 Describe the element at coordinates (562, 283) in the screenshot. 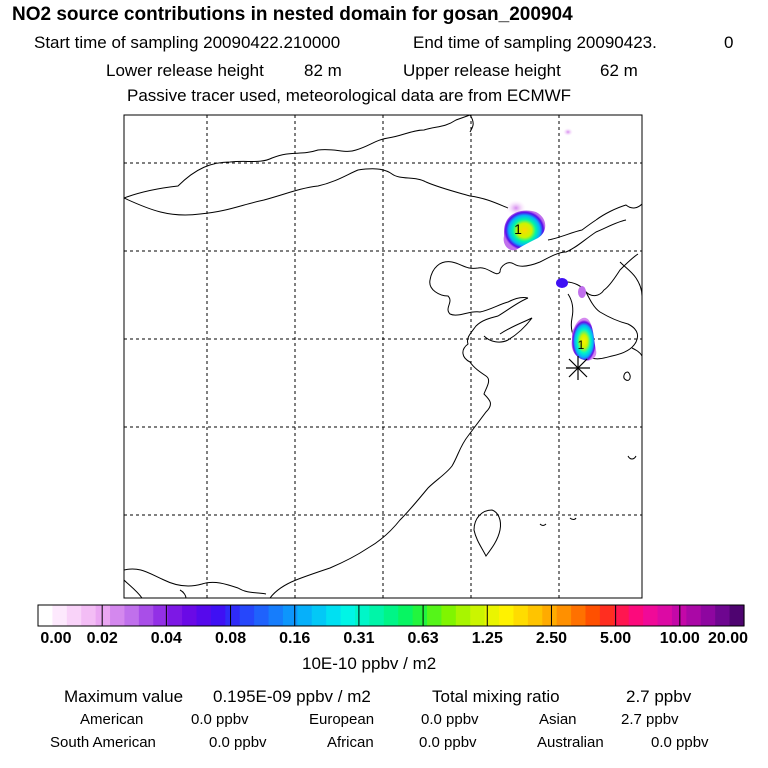

I see `plume-small-blue` at that location.